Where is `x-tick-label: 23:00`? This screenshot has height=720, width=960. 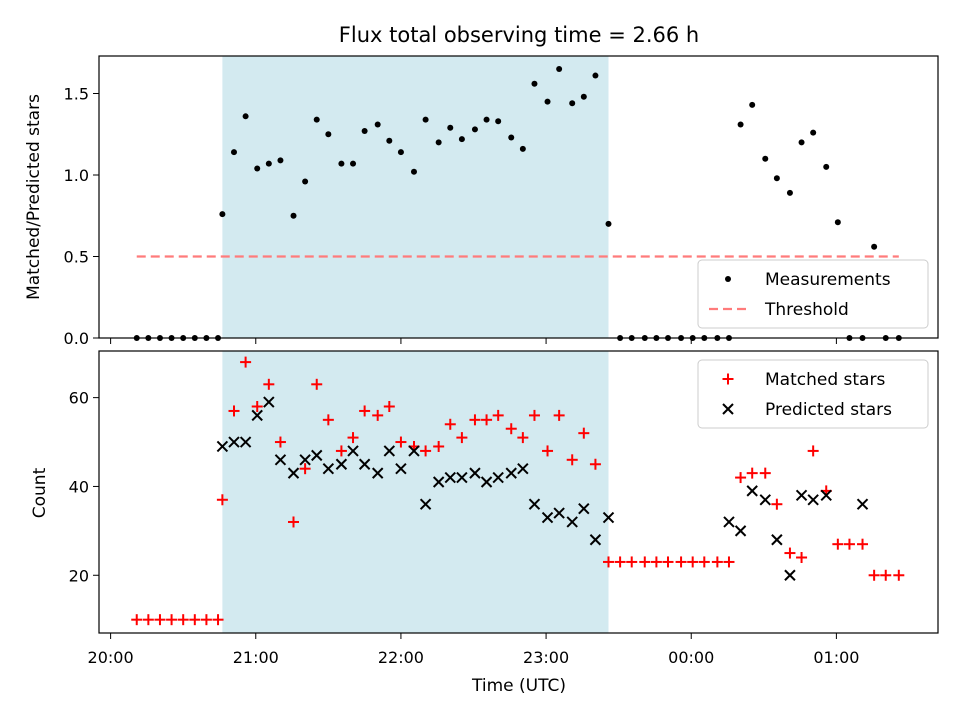
x-tick-label: 23:00 is located at coordinates (546, 657).